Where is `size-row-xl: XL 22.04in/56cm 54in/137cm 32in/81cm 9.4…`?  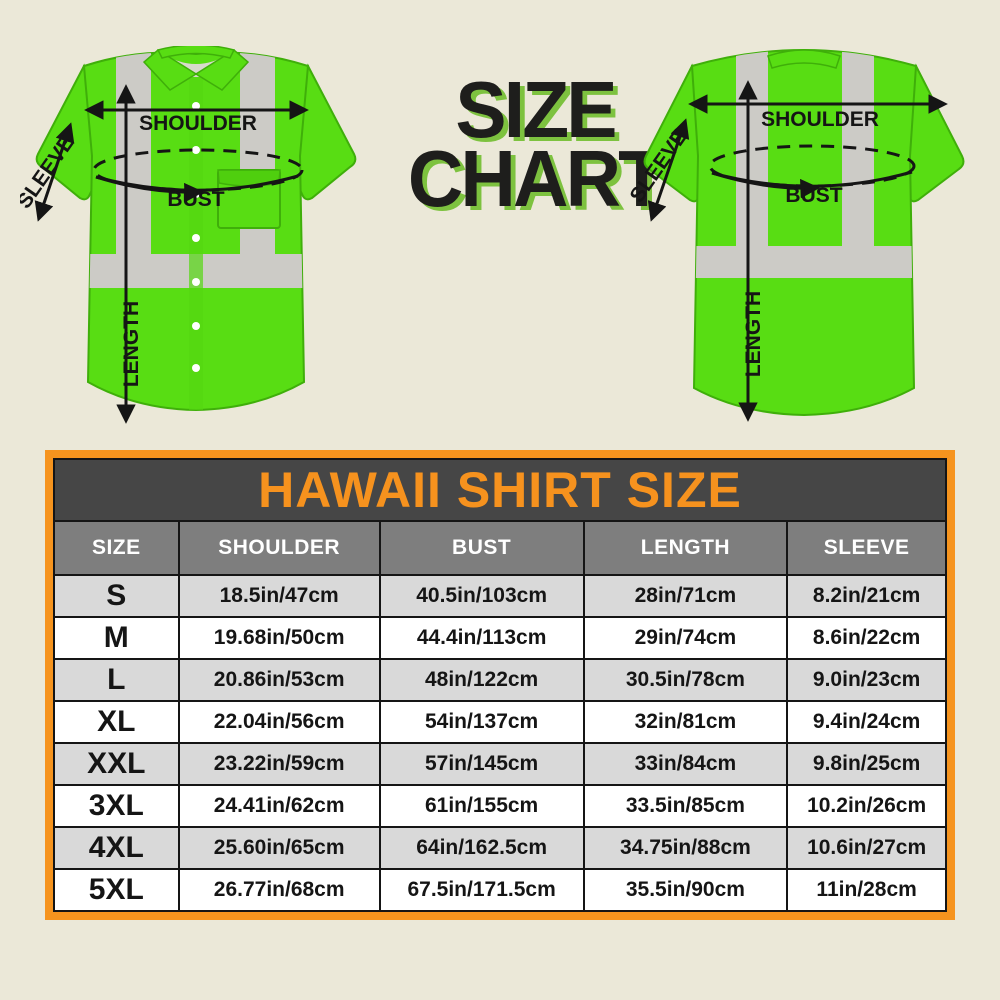 size-row-xl: XL 22.04in/56cm 54in/137cm 32in/81cm 9.4… is located at coordinates (500, 723).